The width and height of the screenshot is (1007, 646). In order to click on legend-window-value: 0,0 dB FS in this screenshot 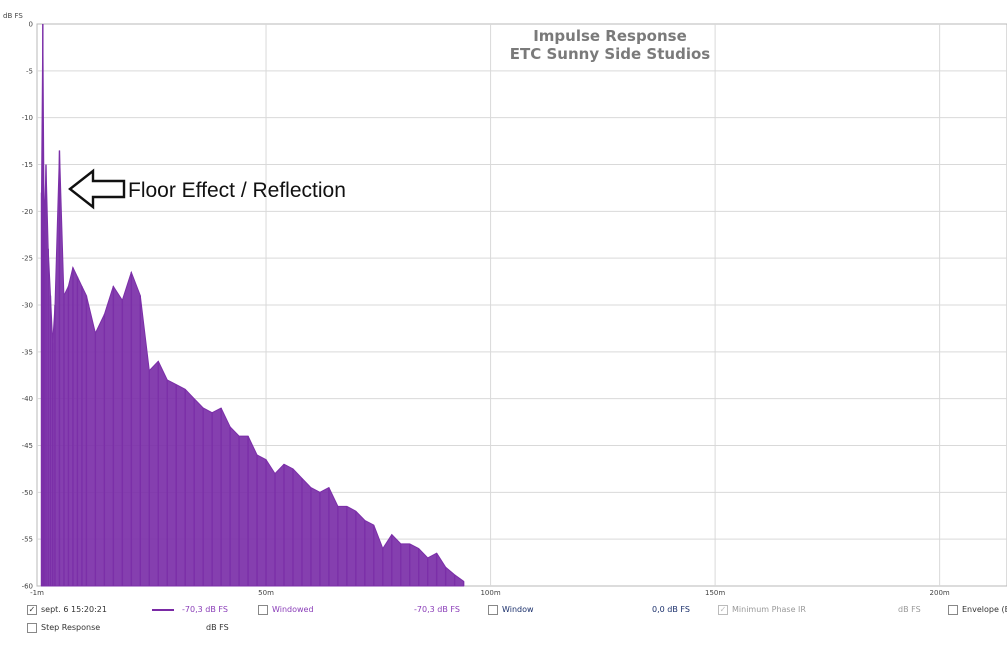, I will do `click(671, 609)`.